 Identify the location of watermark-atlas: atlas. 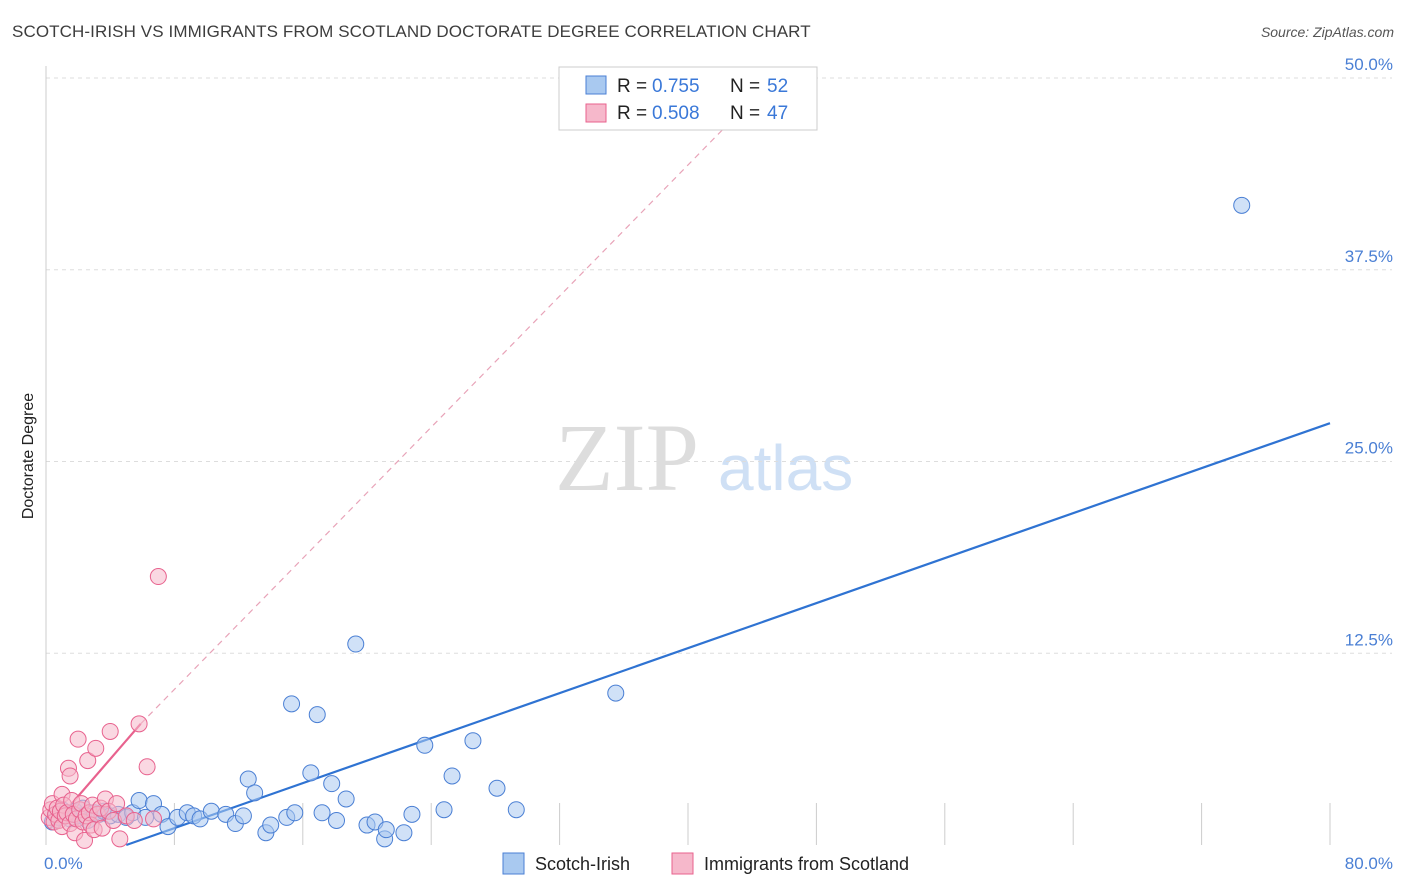
(785, 468).